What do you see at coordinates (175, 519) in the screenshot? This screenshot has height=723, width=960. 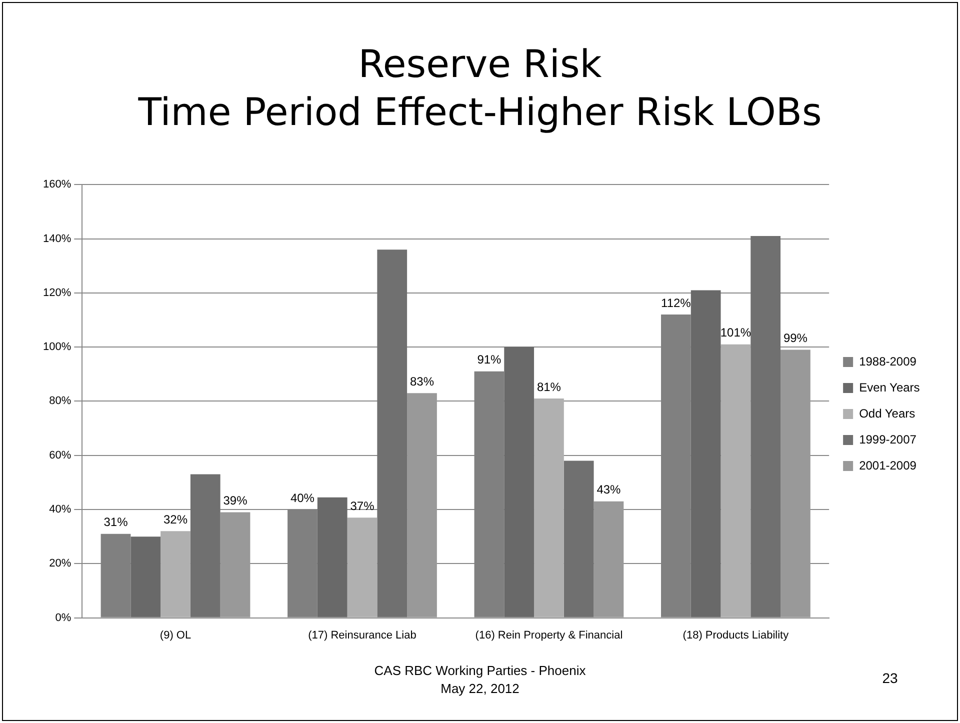 I see `data-label: 32%` at bounding box center [175, 519].